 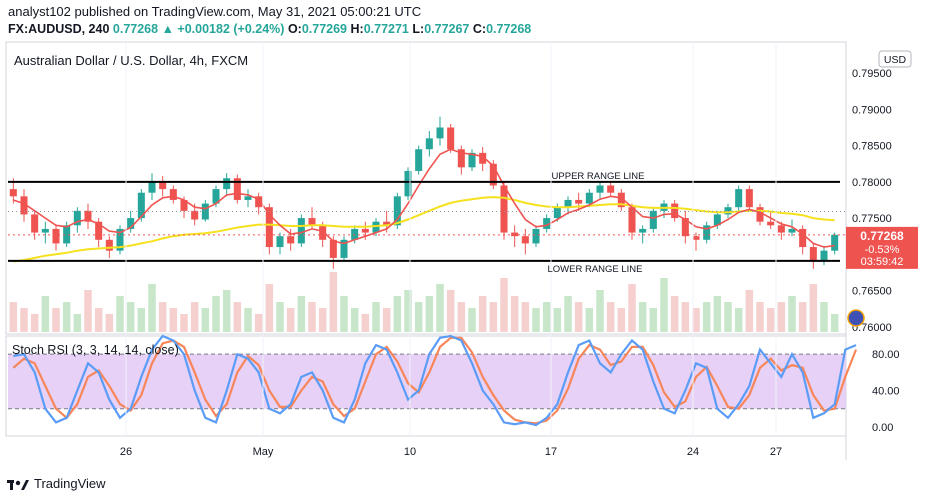 What do you see at coordinates (856, 318) in the screenshot?
I see `events-globe-icon` at bounding box center [856, 318].